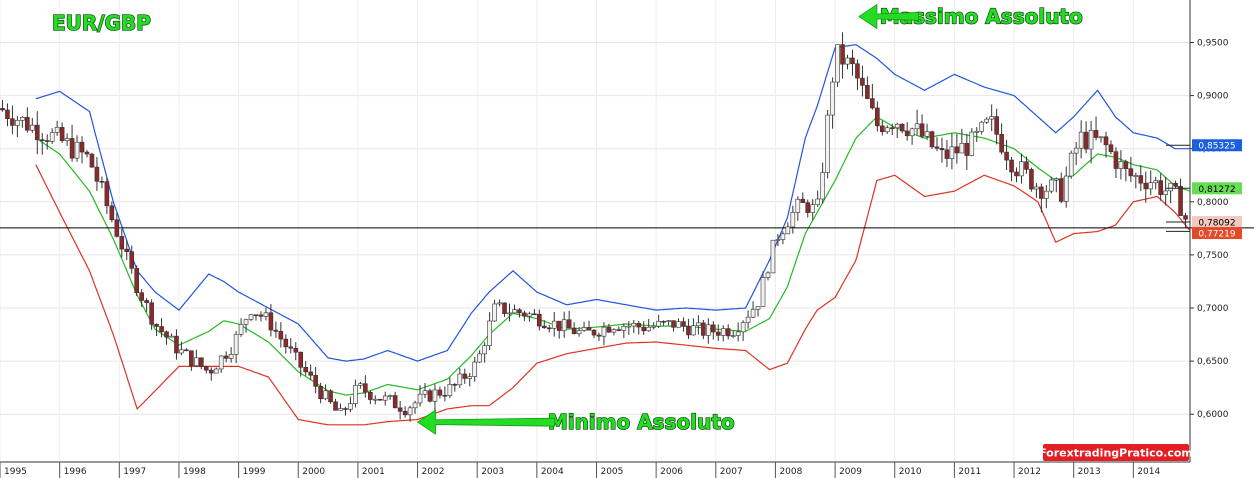 Image resolution: width=1254 pixels, height=478 pixels. Describe the element at coordinates (1148, 472) in the screenshot. I see `x-tick-label: 2014` at that location.